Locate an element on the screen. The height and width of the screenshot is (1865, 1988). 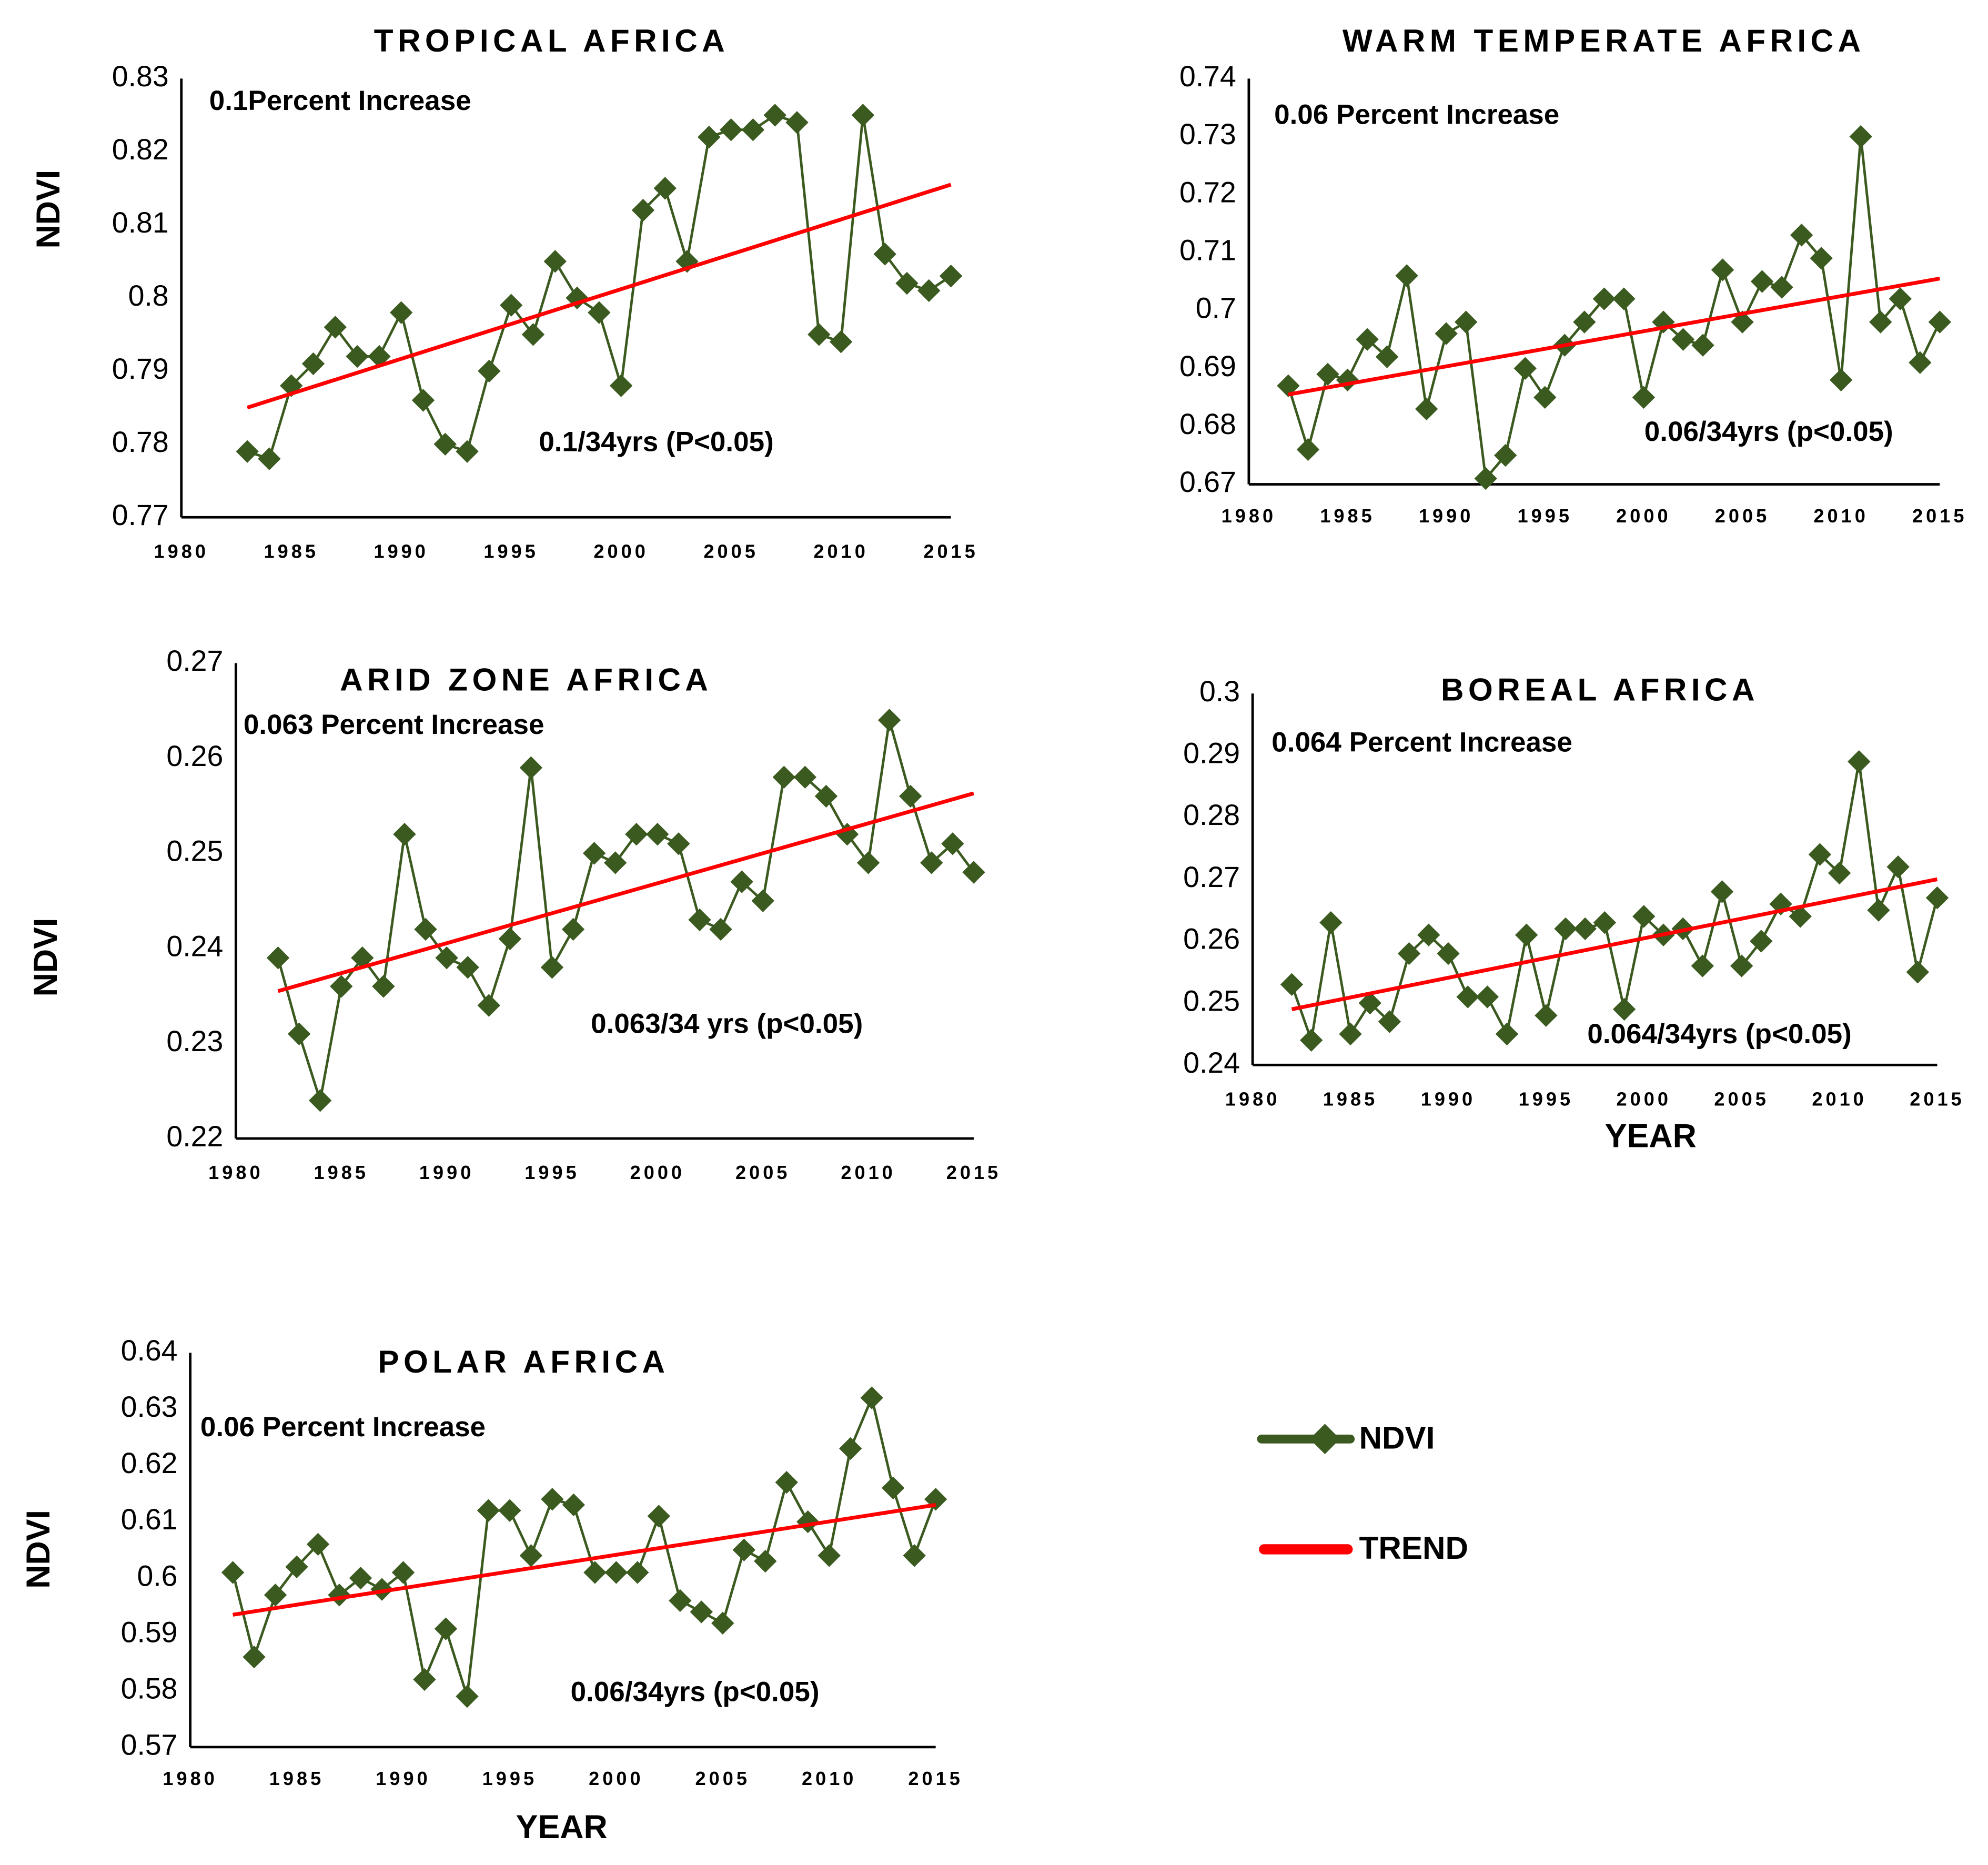
y-axis-label: NDVI is located at coordinates (45, 957).